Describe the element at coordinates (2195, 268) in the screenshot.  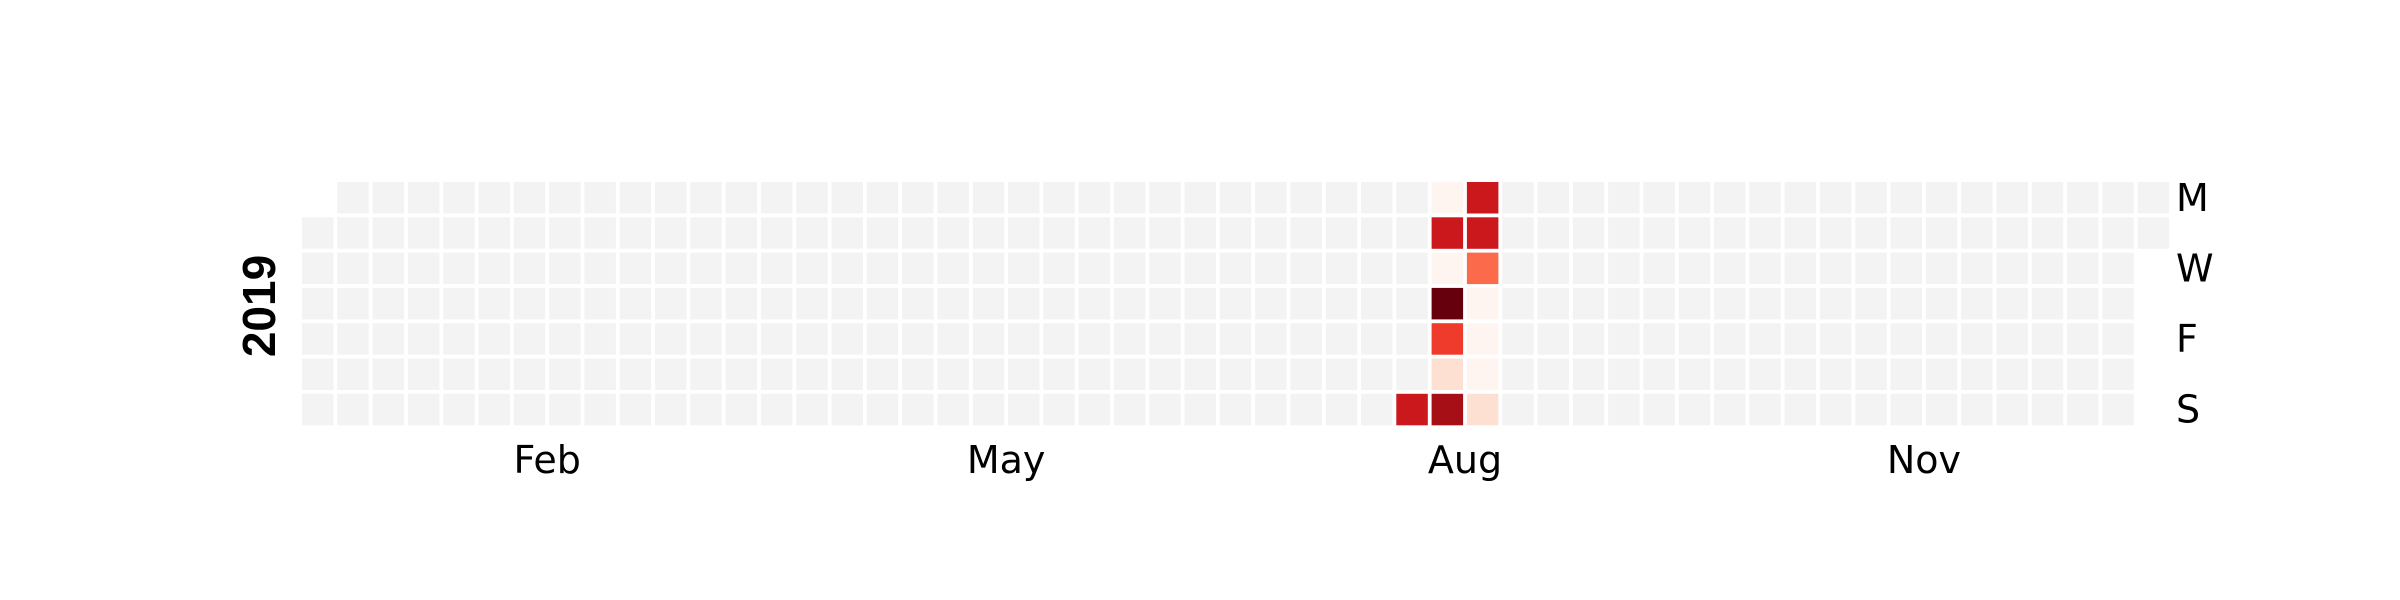
I see `day-label-w: W` at that location.